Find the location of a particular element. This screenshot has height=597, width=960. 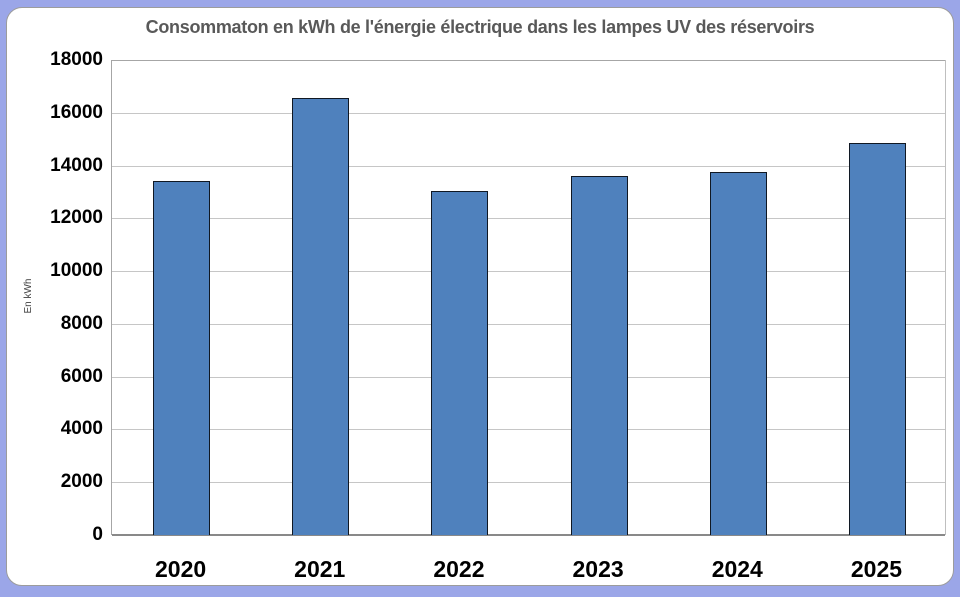

bar-2022 is located at coordinates (460, 362).